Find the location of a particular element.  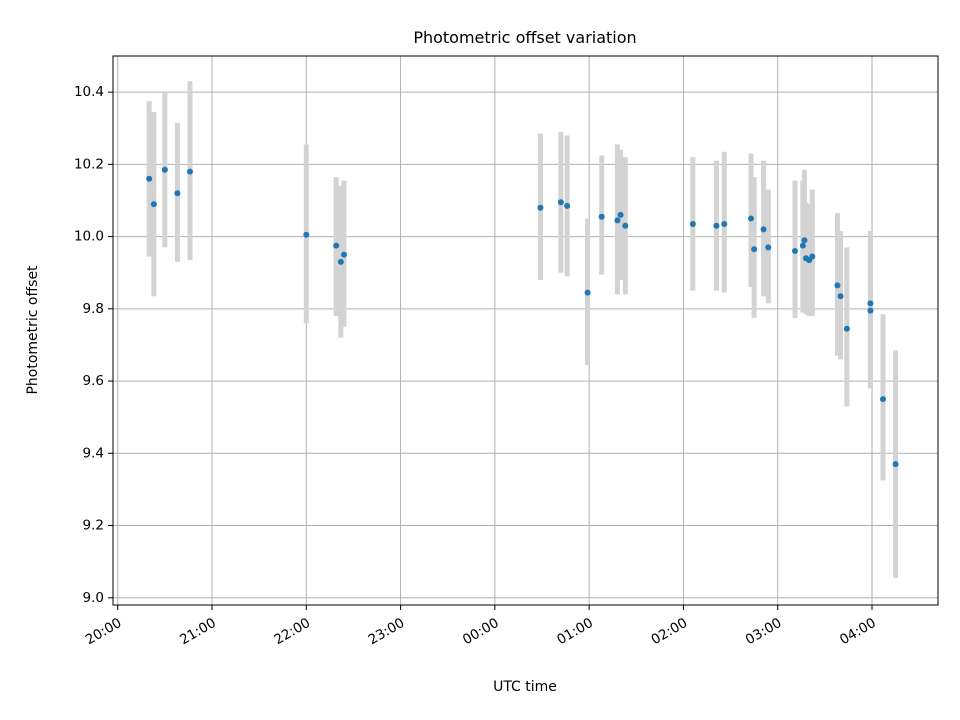

y-tick-label: 9.2 is located at coordinates (93, 526).